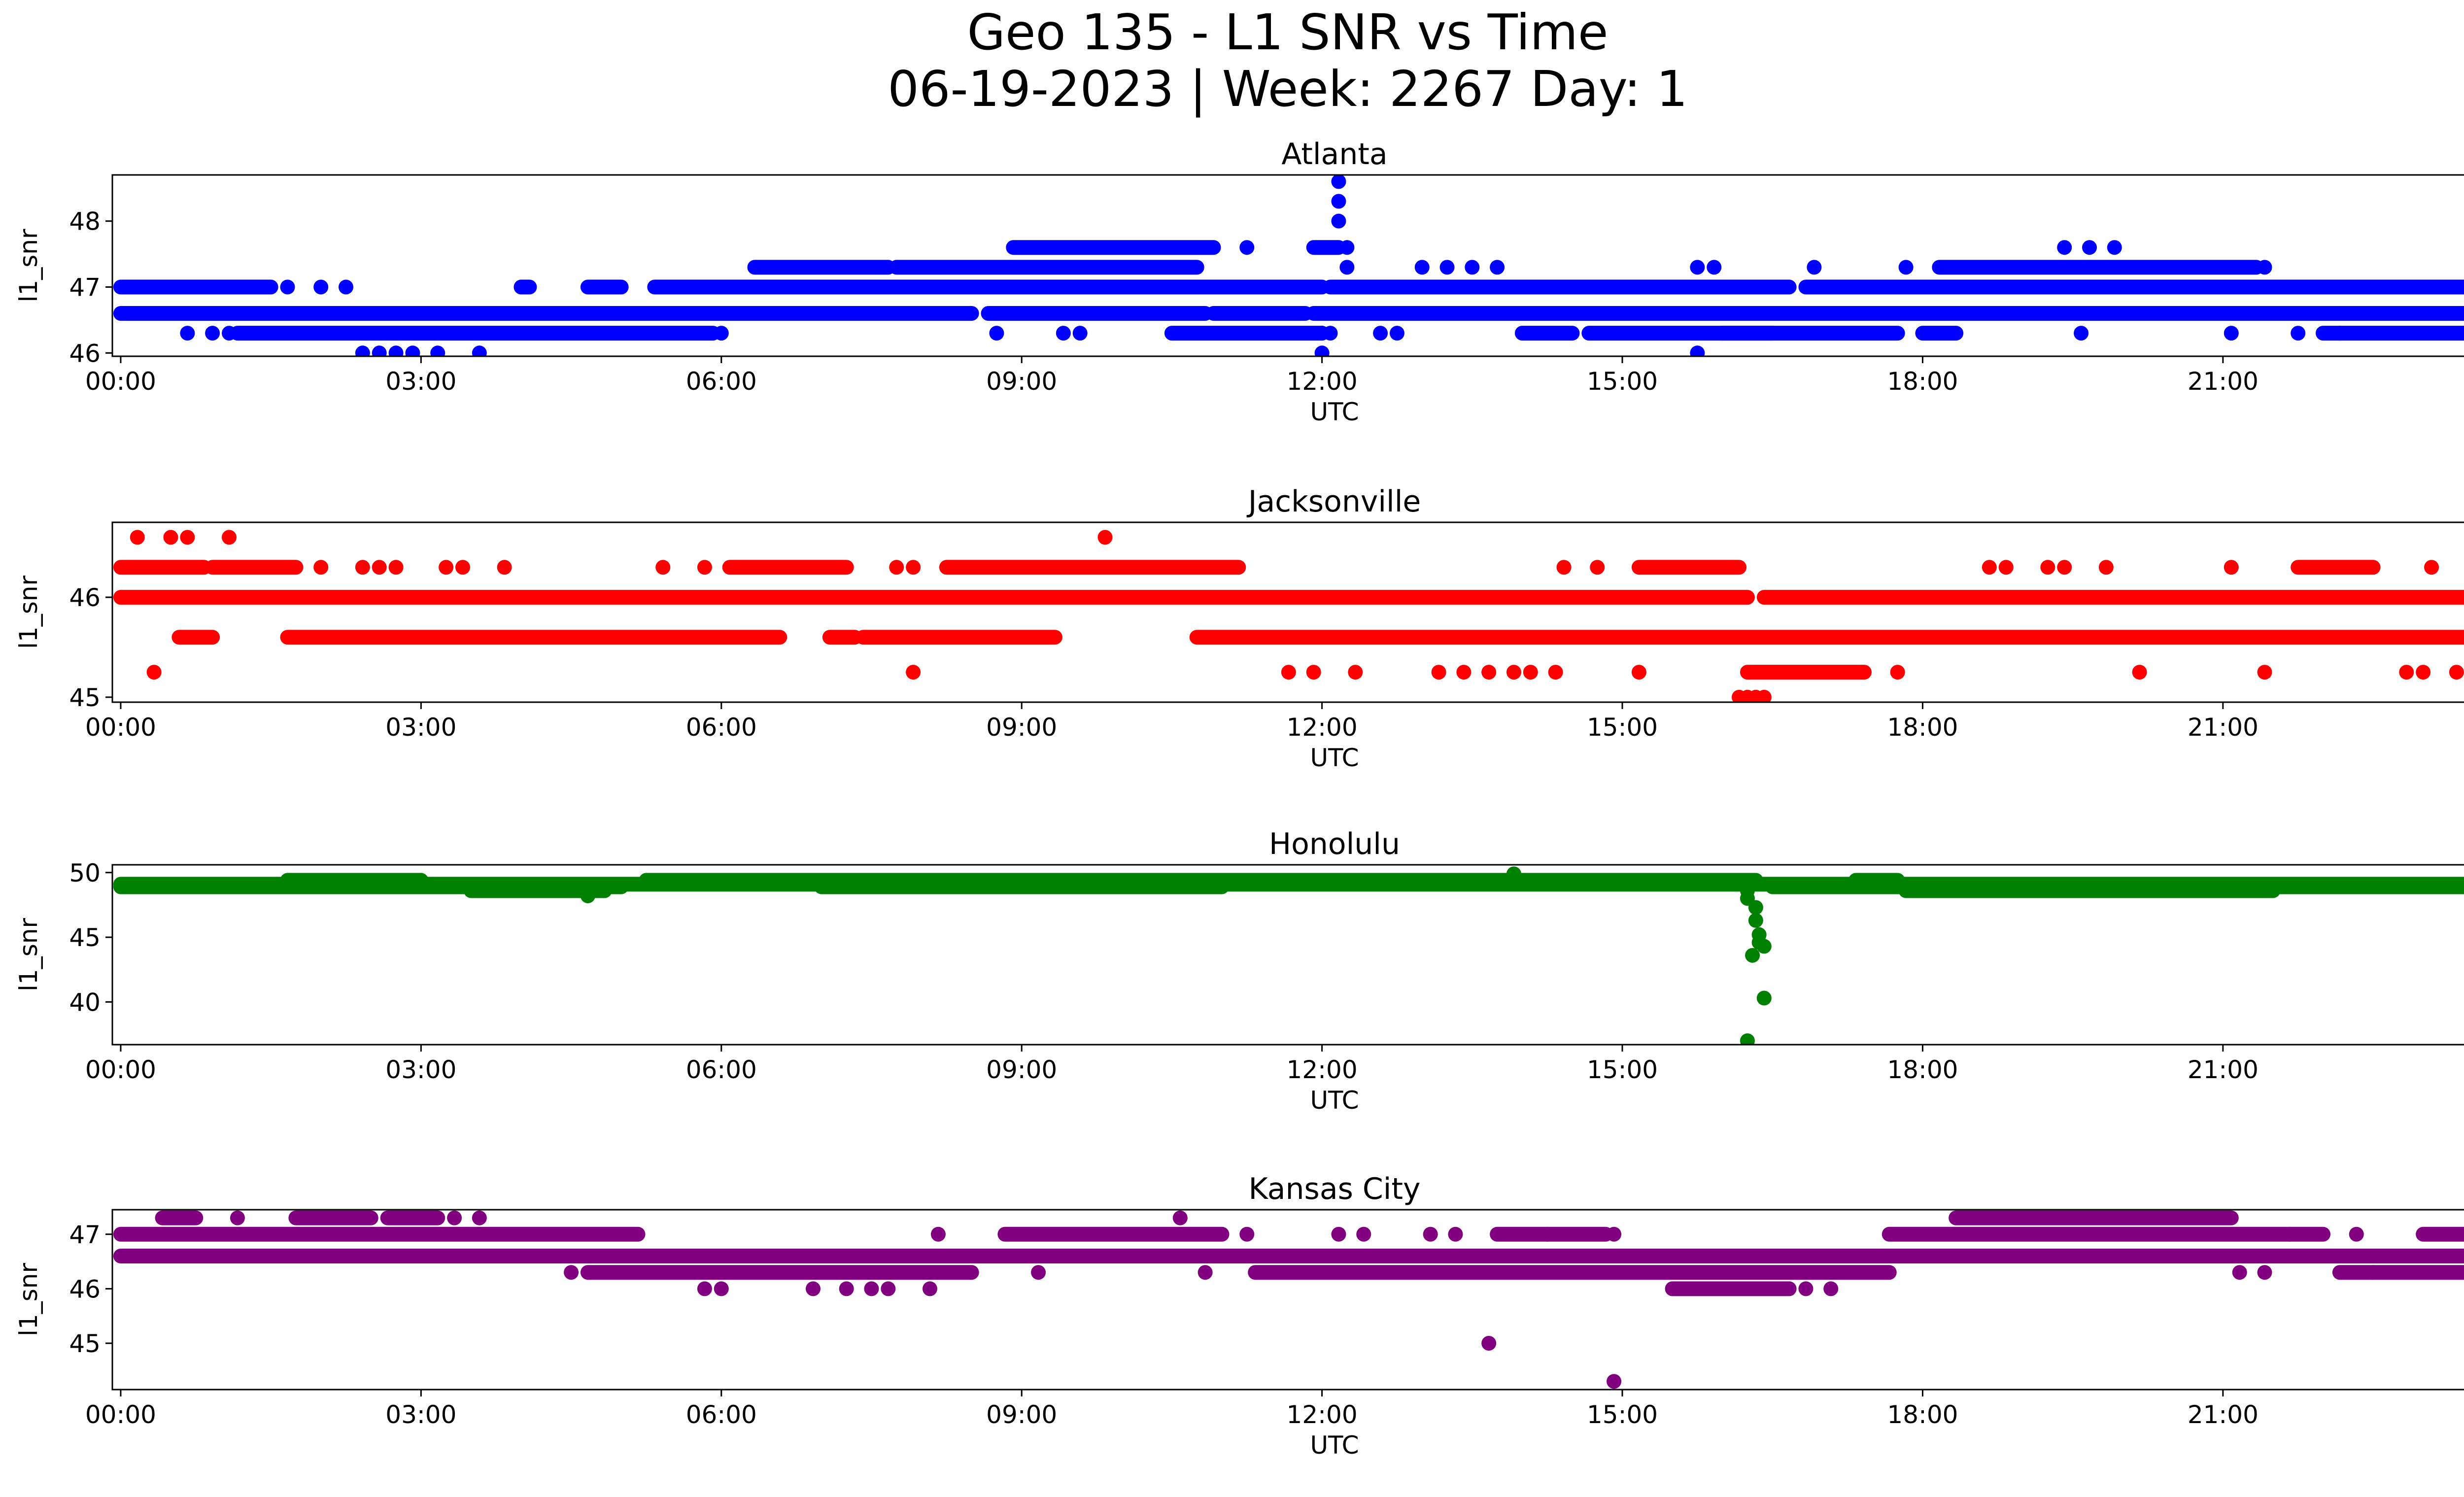  Describe the element at coordinates (1622, 727) in the screenshot. I see `x-tick-label: 15:00` at that location.